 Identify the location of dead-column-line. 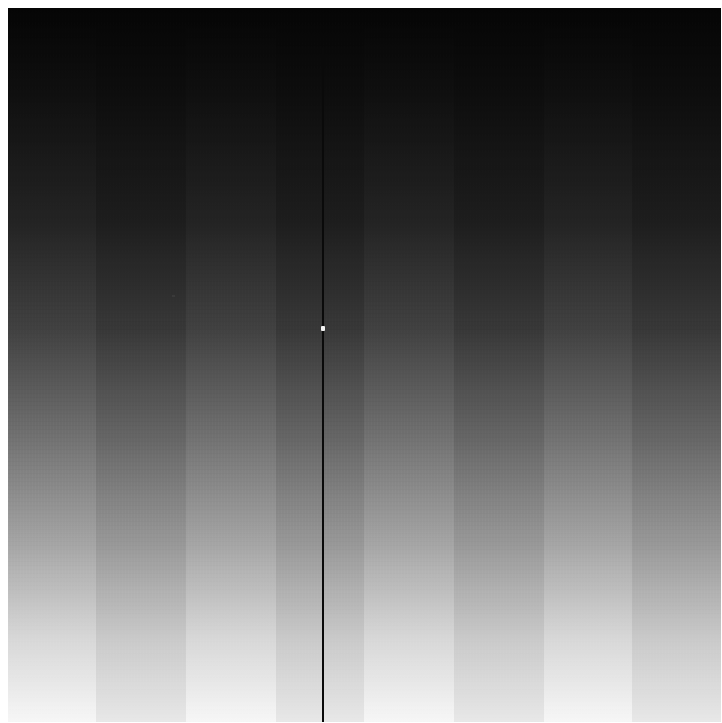
(323, 385).